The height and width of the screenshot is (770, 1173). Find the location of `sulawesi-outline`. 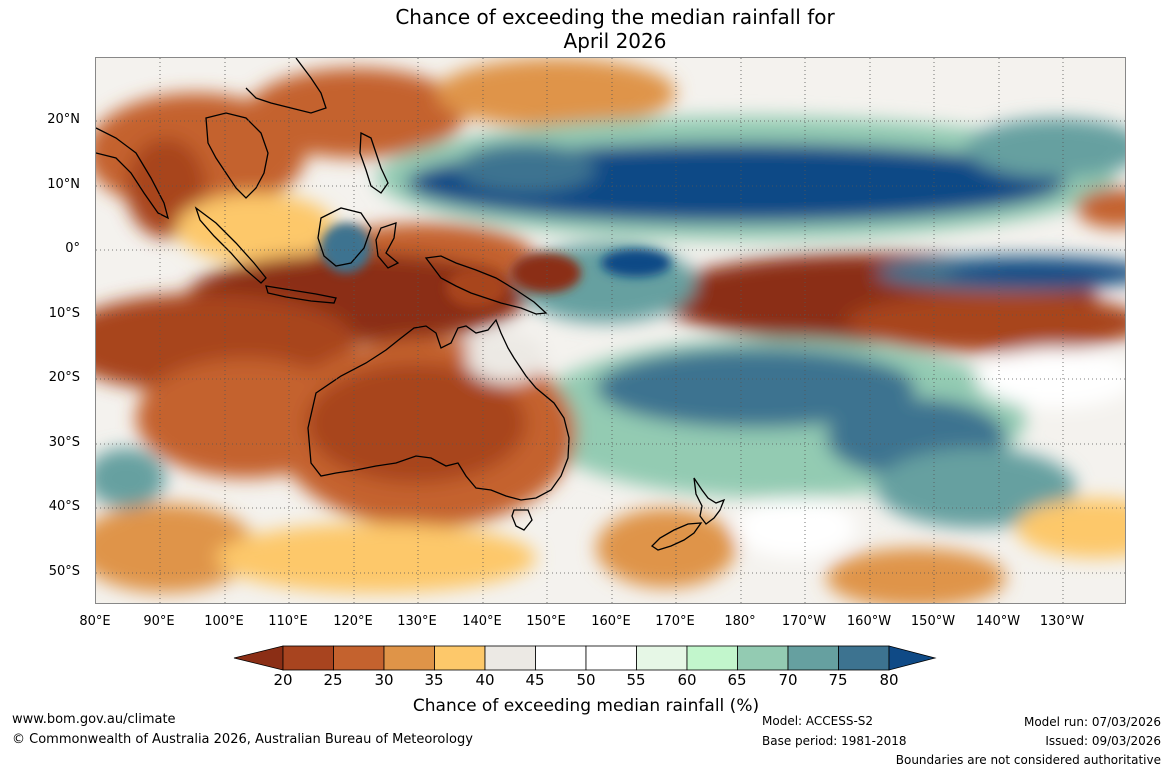

sulawesi-outline is located at coordinates (387, 245).